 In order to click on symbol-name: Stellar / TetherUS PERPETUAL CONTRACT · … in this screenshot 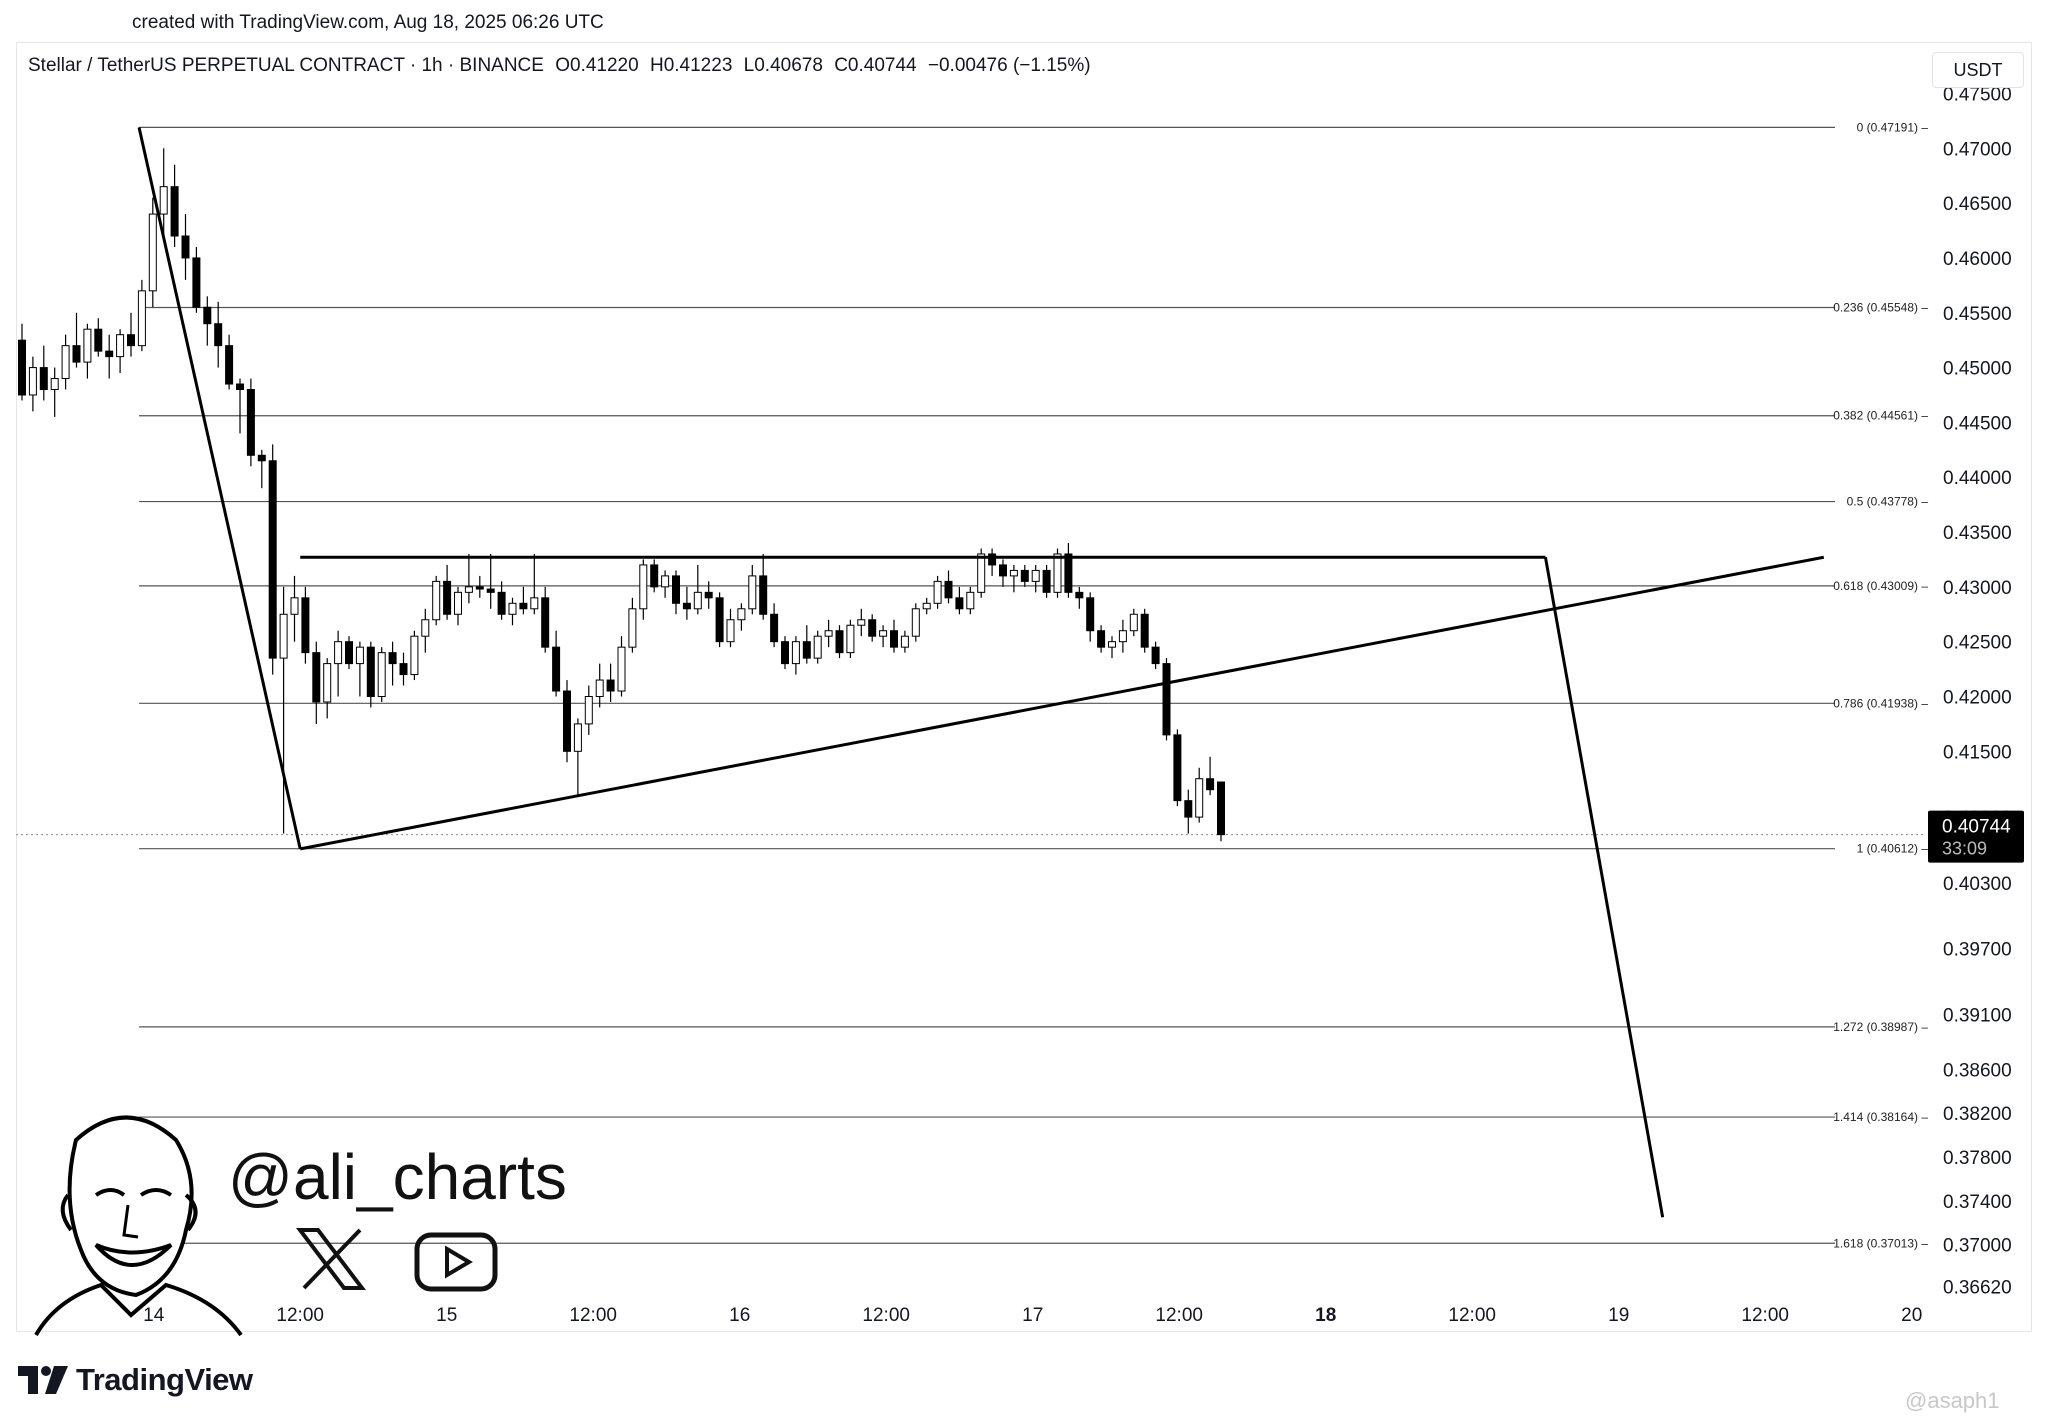, I will do `click(286, 65)`.